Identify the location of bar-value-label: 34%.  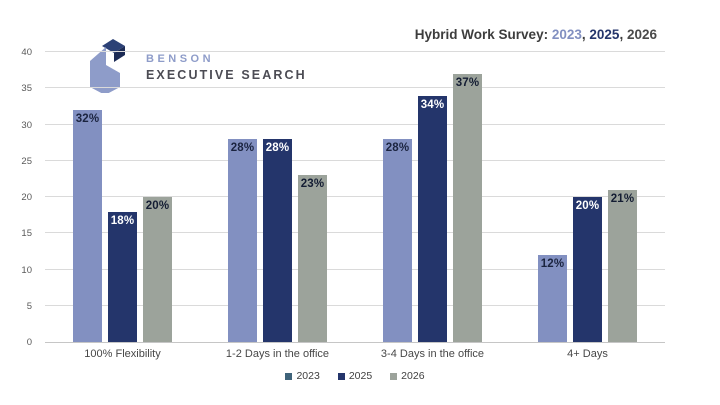
(432, 104).